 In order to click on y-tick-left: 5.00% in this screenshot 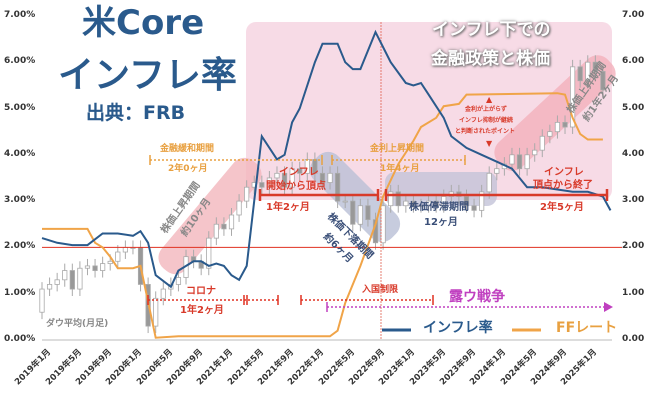, I will do `click(20, 107)`.